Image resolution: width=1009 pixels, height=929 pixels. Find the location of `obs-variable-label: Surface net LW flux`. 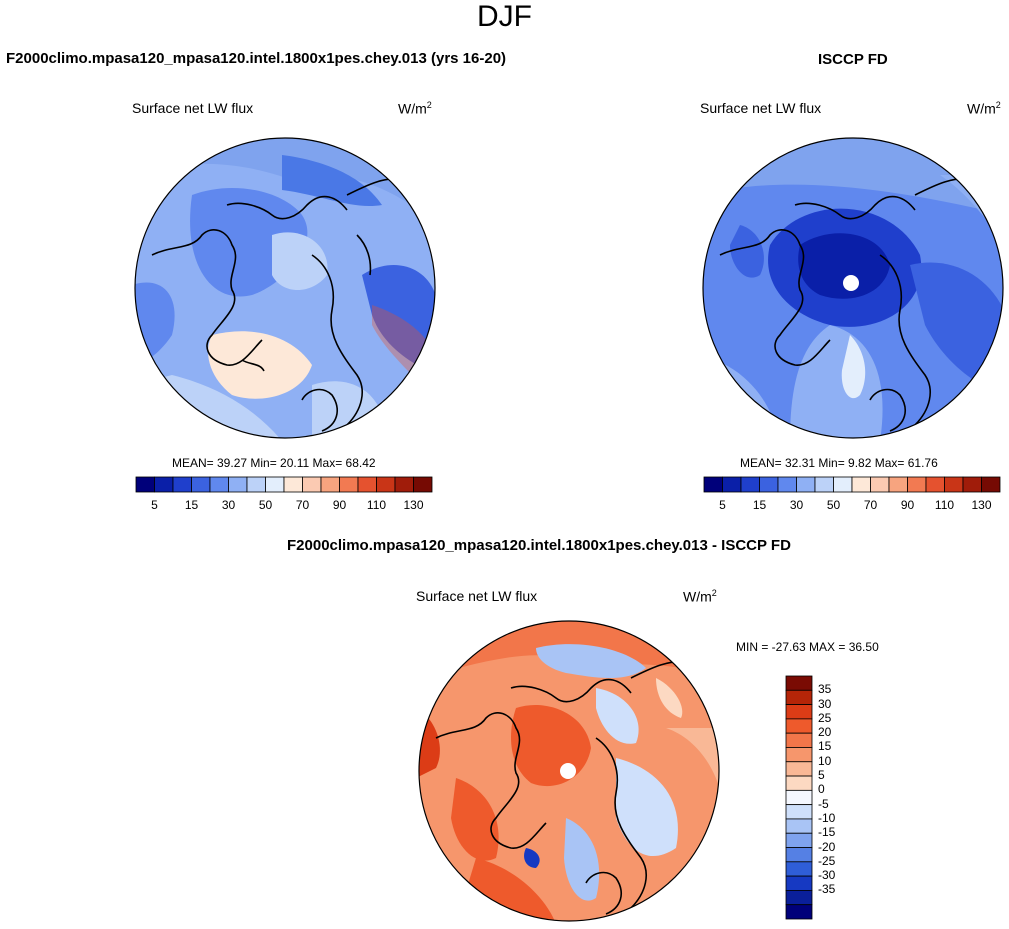

obs-variable-label: Surface net LW flux is located at coordinates (761, 108).